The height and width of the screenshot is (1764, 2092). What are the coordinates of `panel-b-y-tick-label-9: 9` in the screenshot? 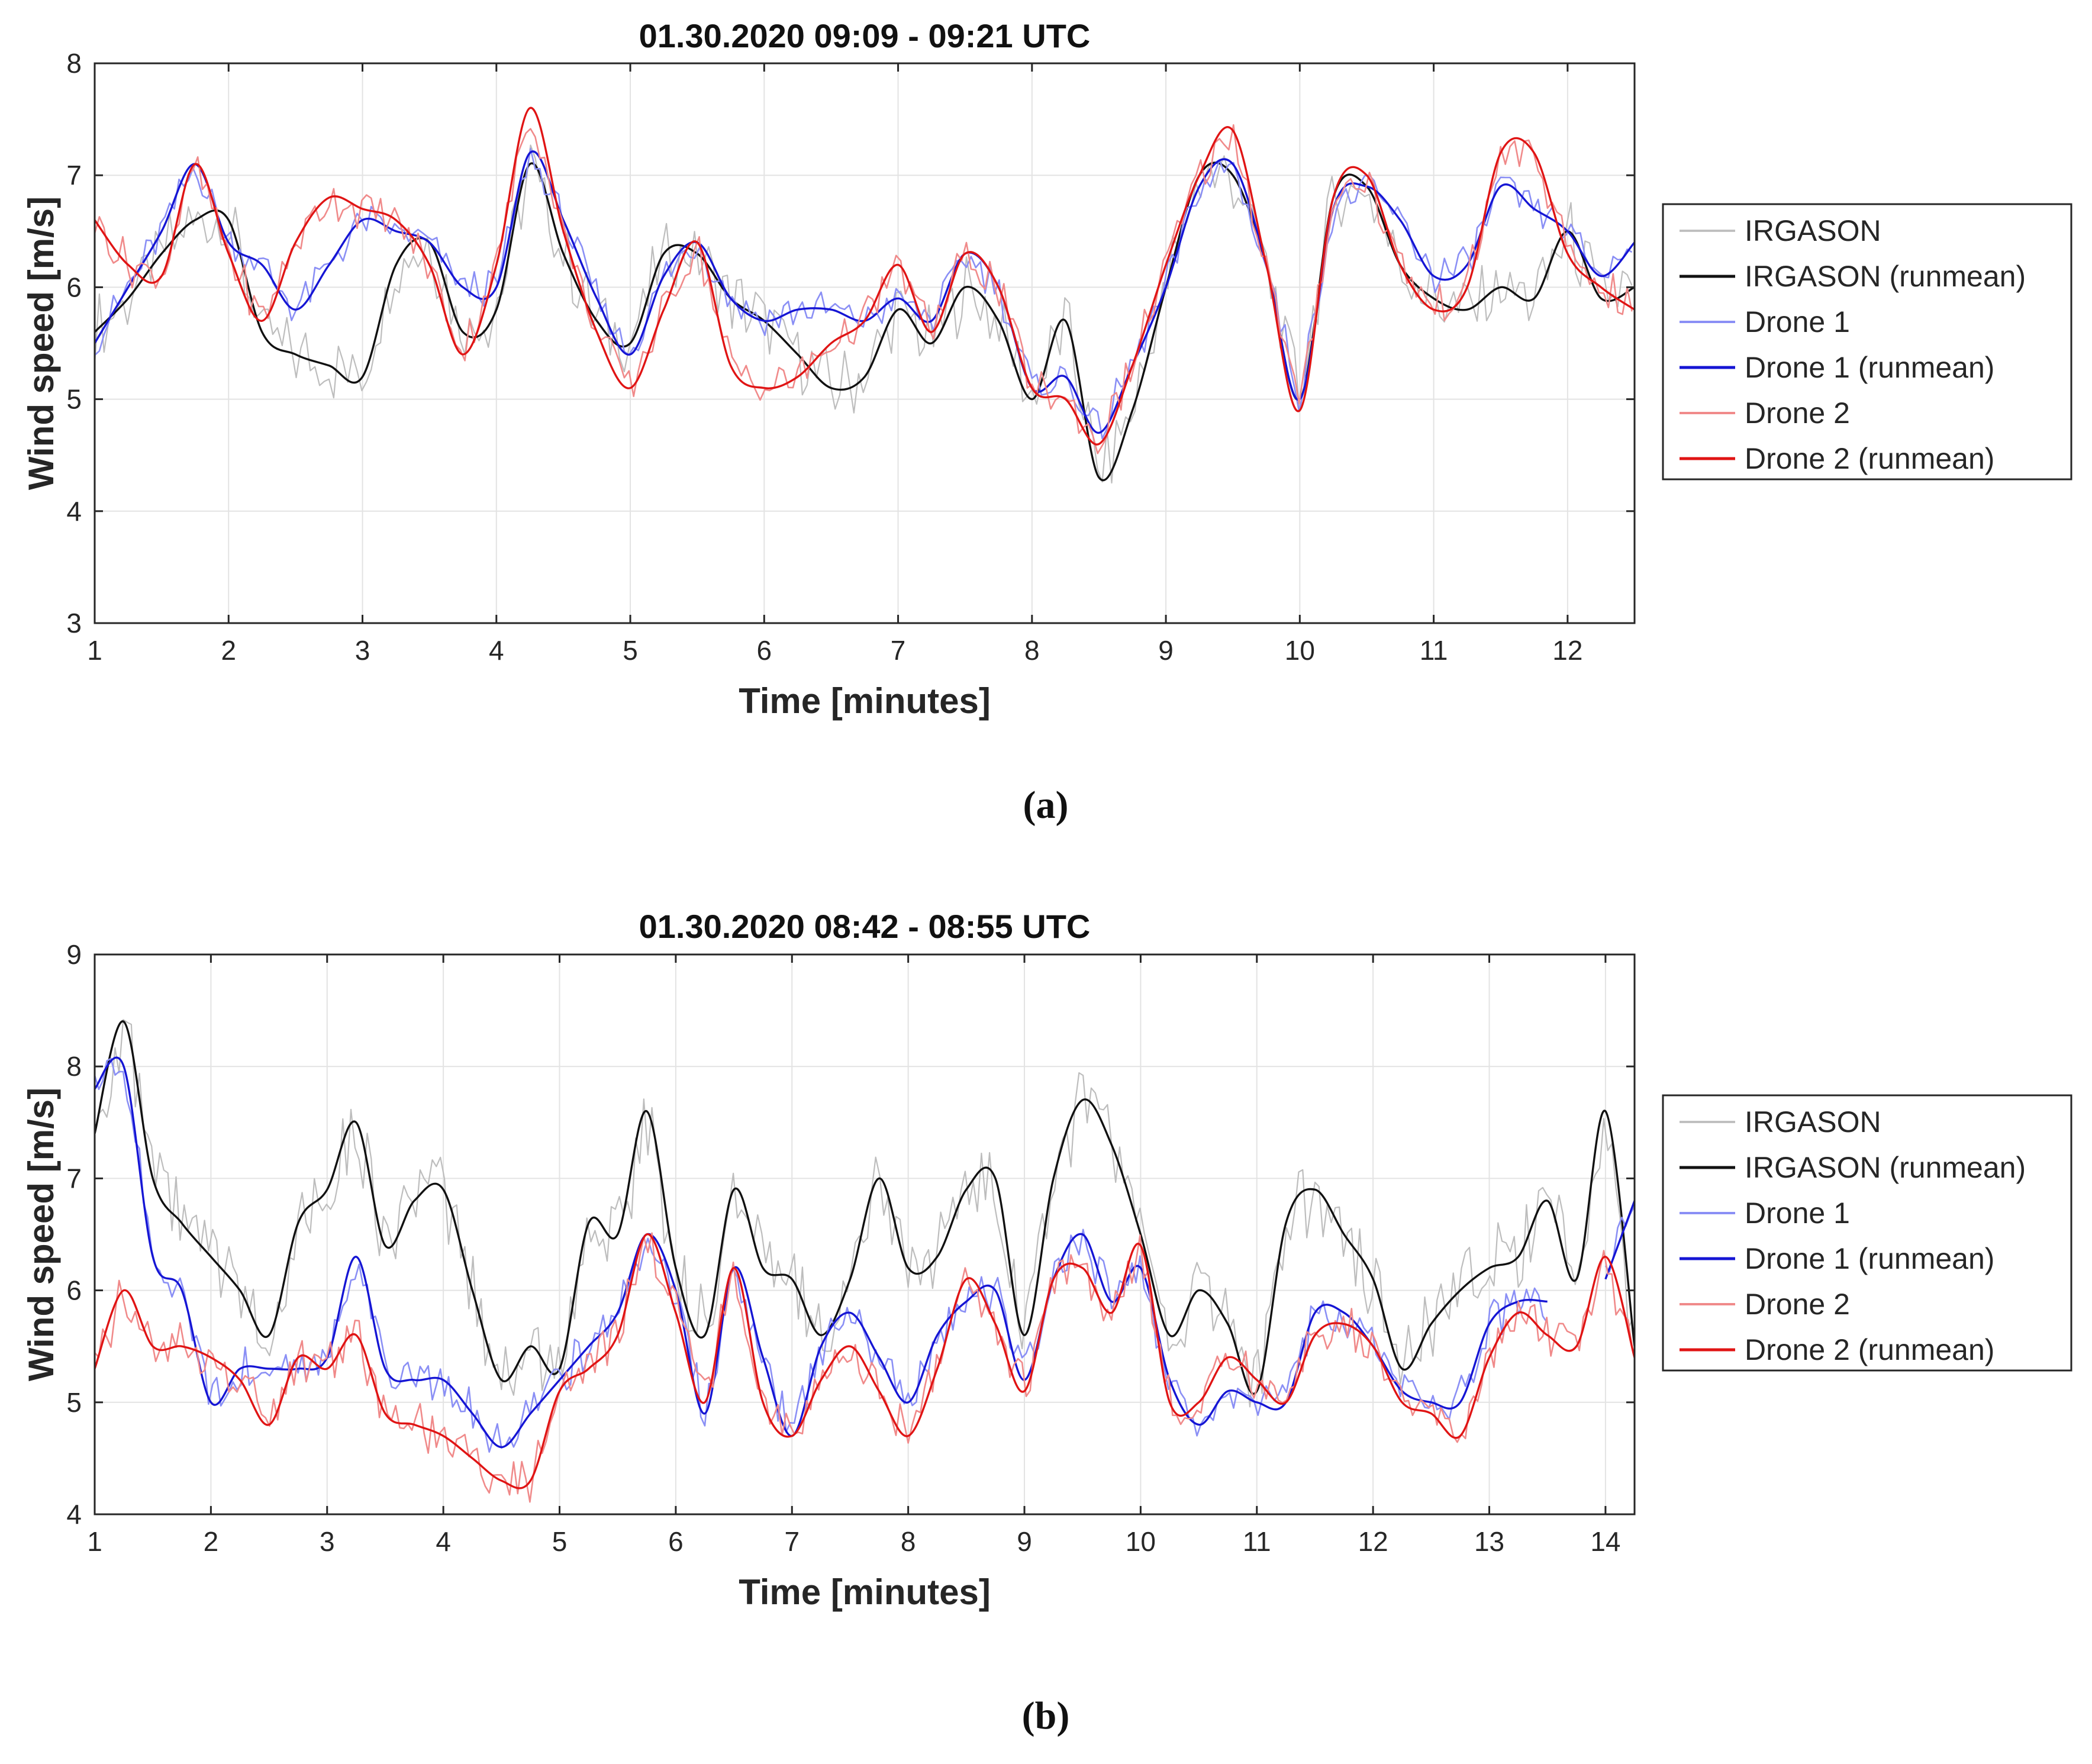 It's located at (74, 954).